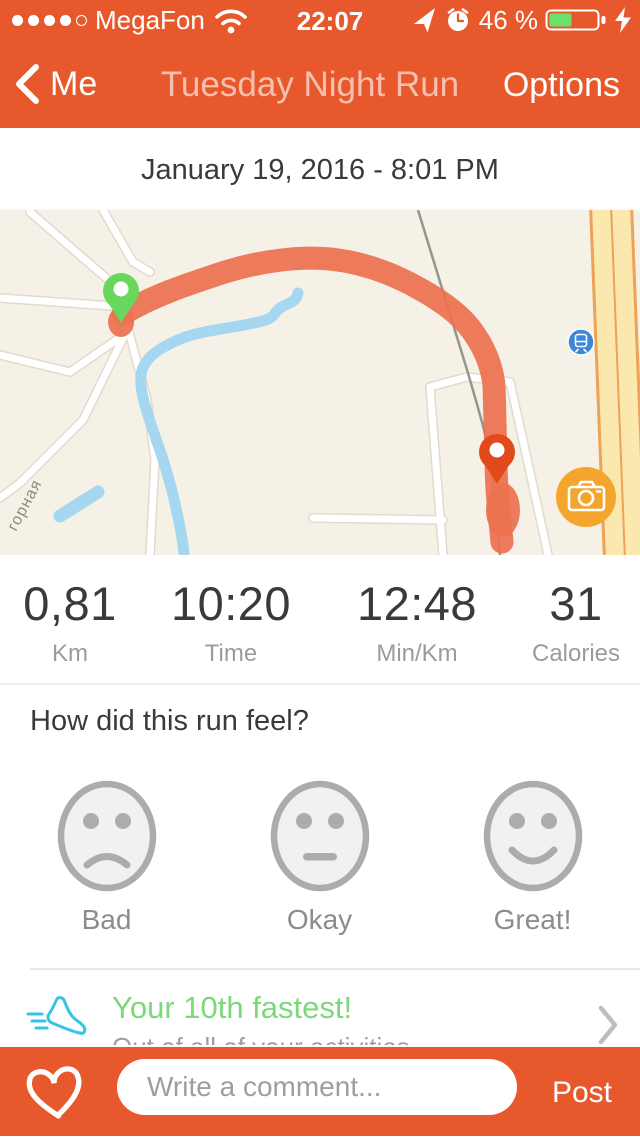  What do you see at coordinates (458, 19) in the screenshot?
I see `alarm-clock-icon` at bounding box center [458, 19].